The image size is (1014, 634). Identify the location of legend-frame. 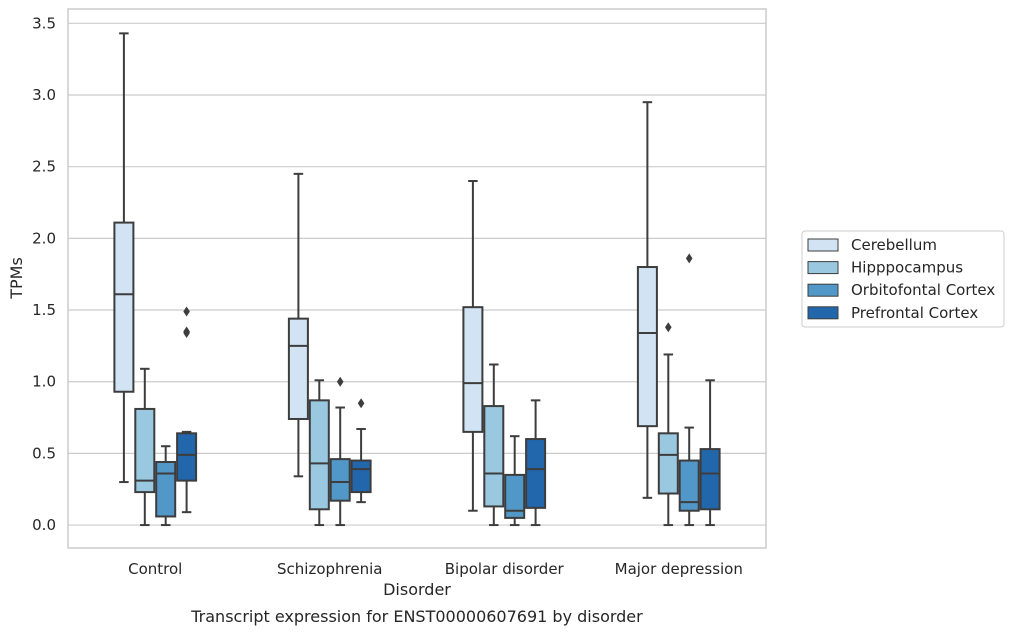
(903, 279).